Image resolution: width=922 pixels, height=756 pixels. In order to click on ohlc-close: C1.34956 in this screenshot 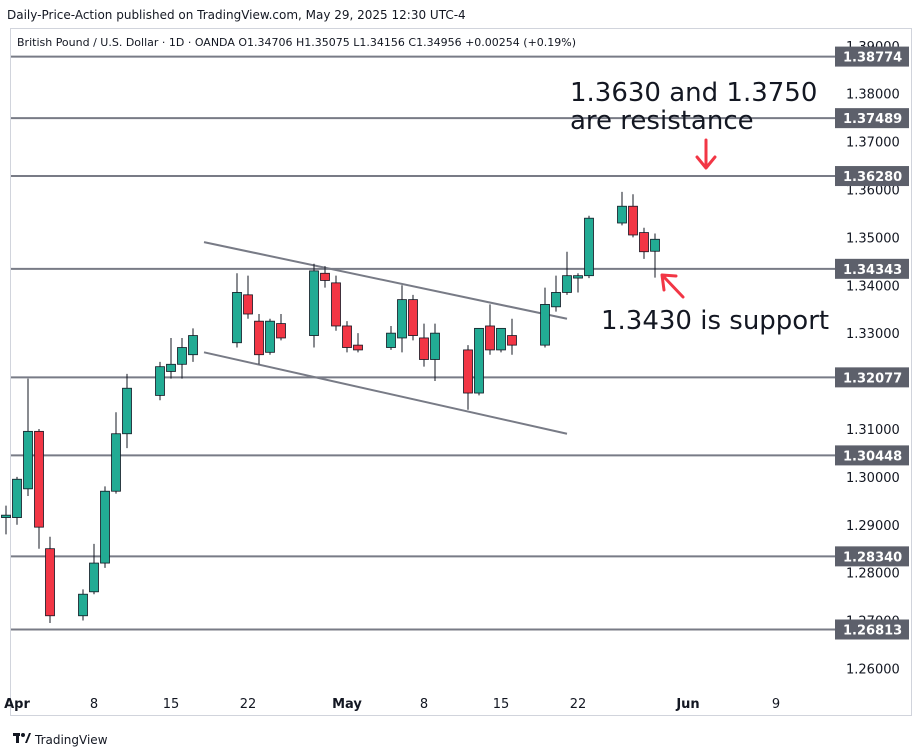, I will do `click(435, 42)`.